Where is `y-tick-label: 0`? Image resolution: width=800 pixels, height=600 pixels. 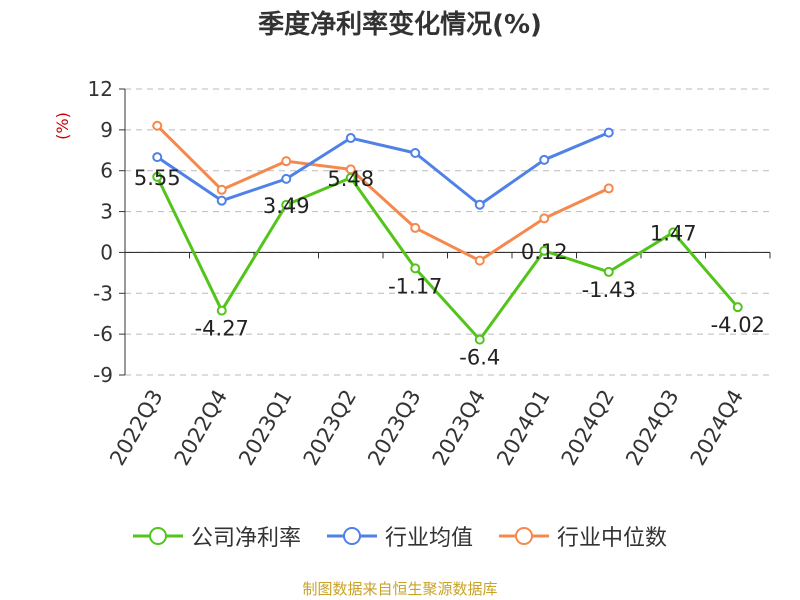
y-tick-label: 0 is located at coordinates (106, 252).